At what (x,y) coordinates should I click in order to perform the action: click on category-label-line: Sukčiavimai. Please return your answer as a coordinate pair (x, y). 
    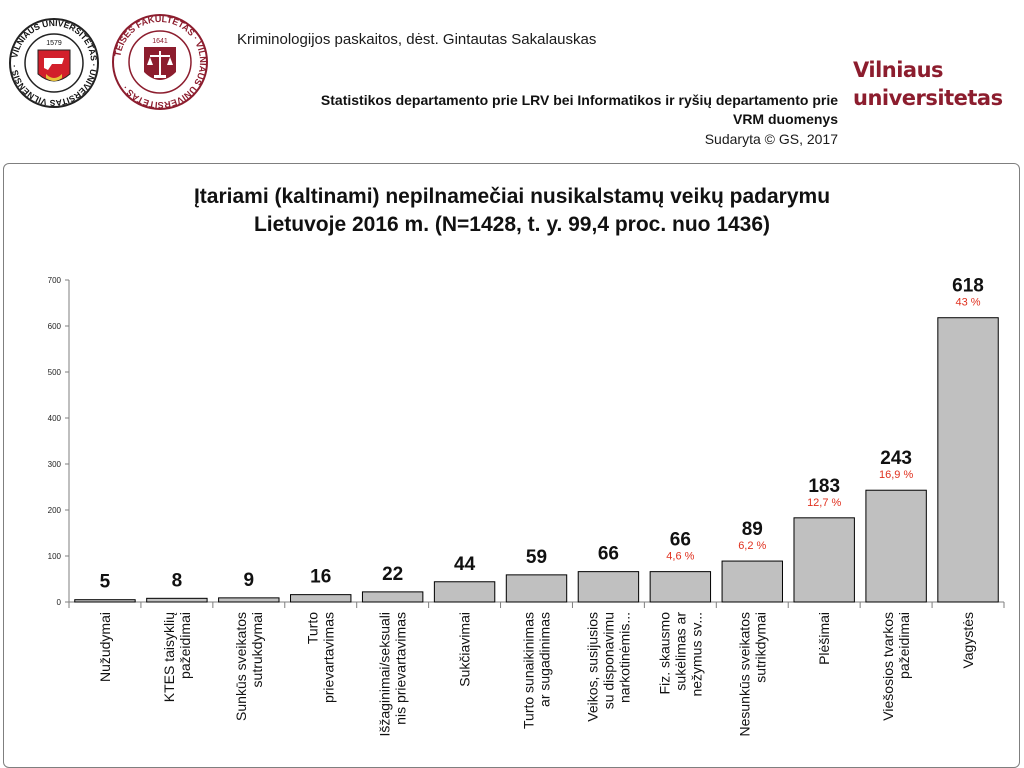
    Looking at the image, I should click on (465, 649).